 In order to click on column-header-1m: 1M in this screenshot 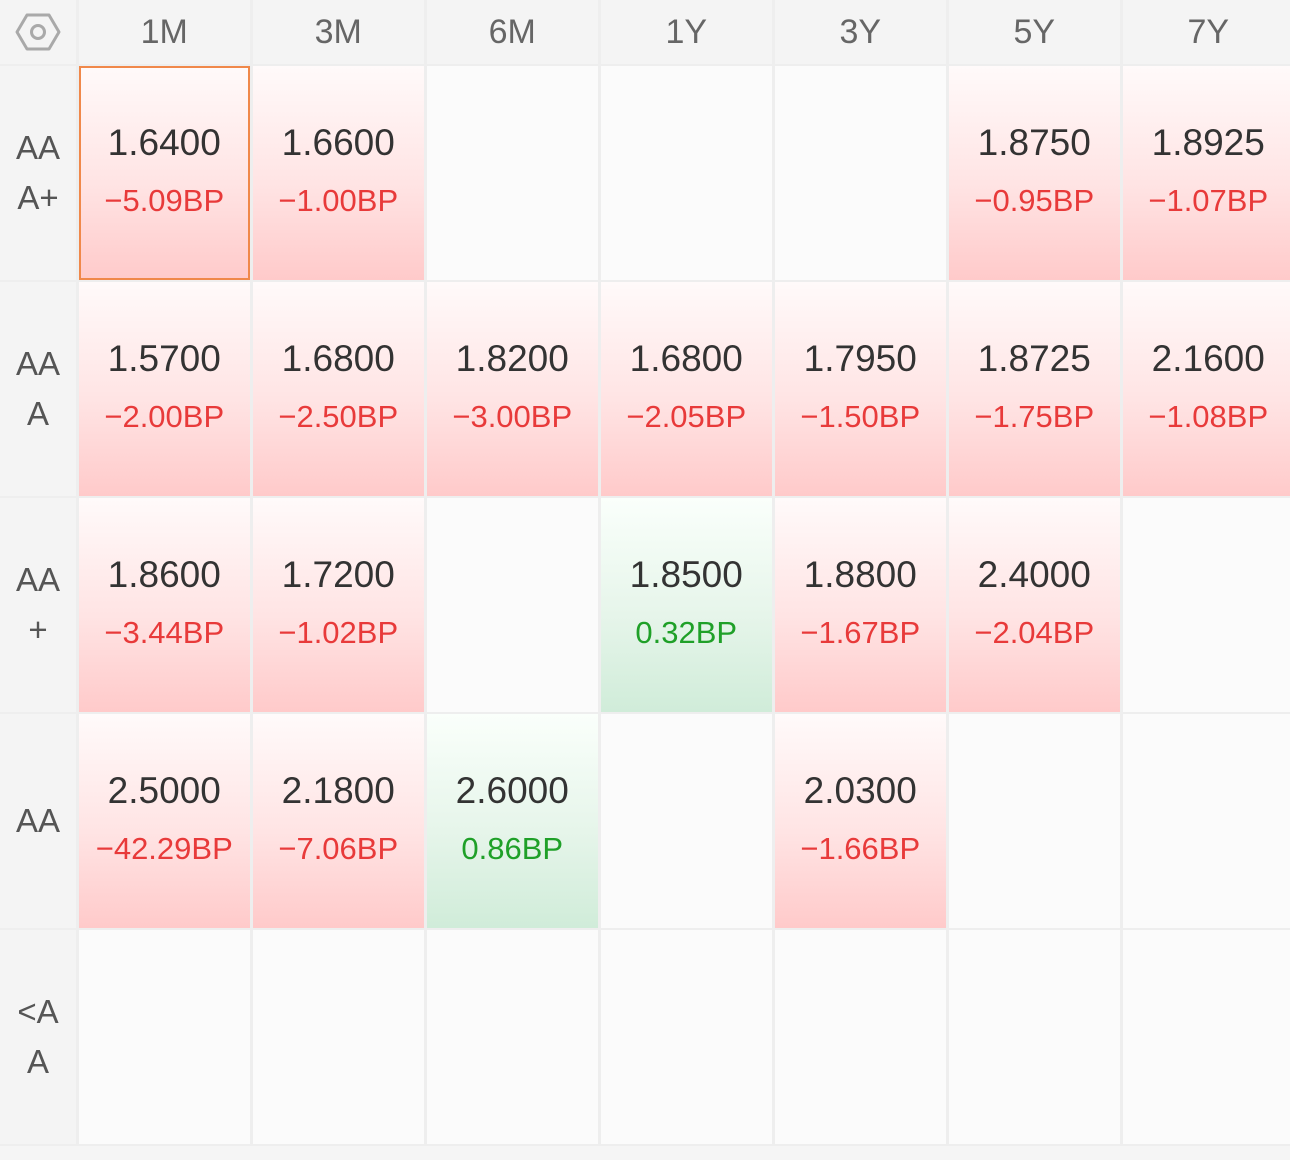, I will do `click(164, 32)`.